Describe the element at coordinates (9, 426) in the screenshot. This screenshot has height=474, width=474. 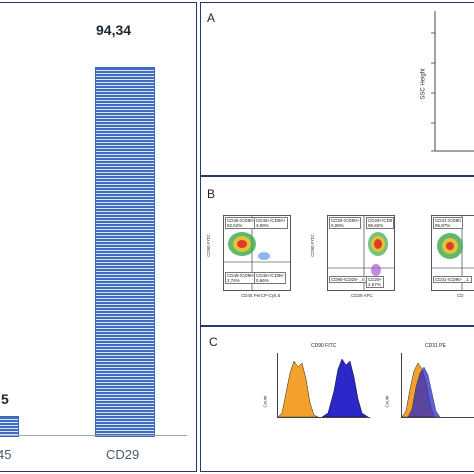
I see `cd45-bar` at that location.